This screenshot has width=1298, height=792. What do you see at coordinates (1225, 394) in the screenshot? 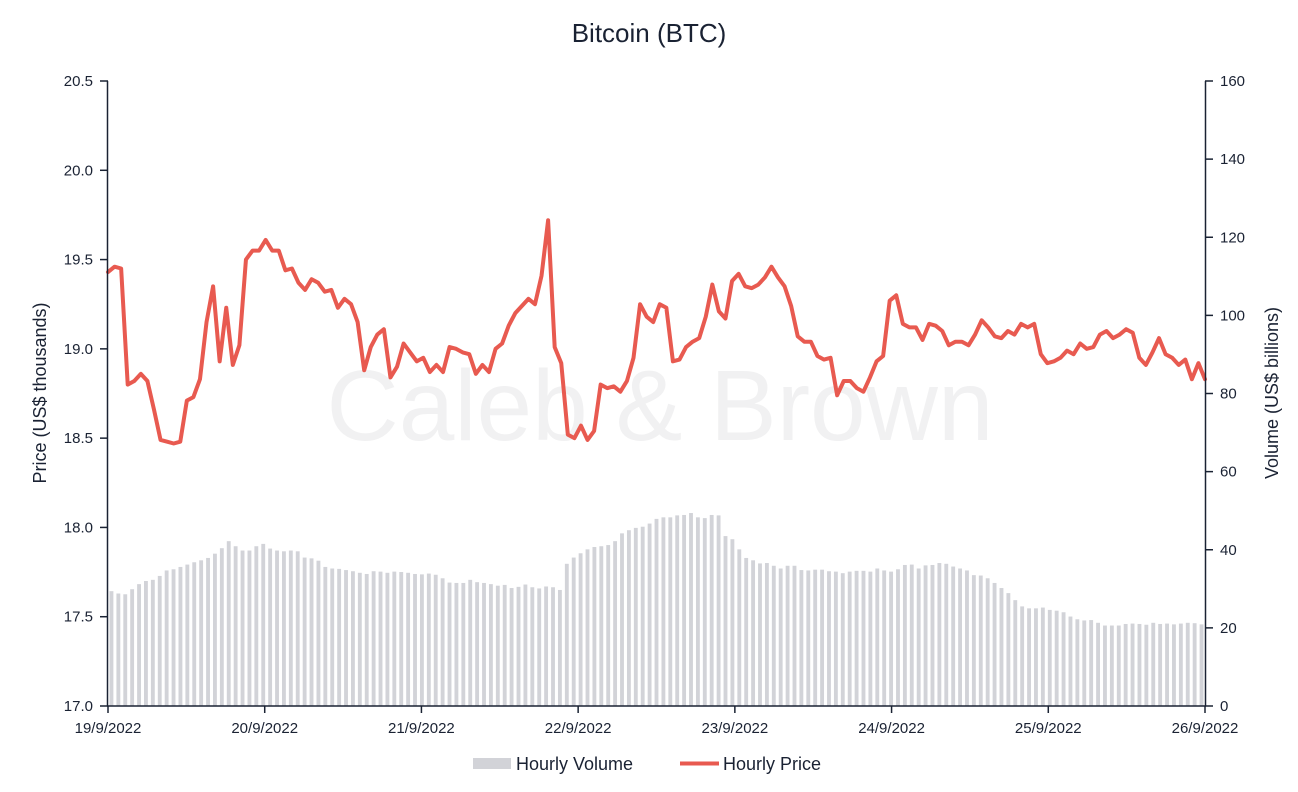
I see `right-axis-ticks: 0 20 40 60 80 100 120 140 160` at bounding box center [1225, 394].